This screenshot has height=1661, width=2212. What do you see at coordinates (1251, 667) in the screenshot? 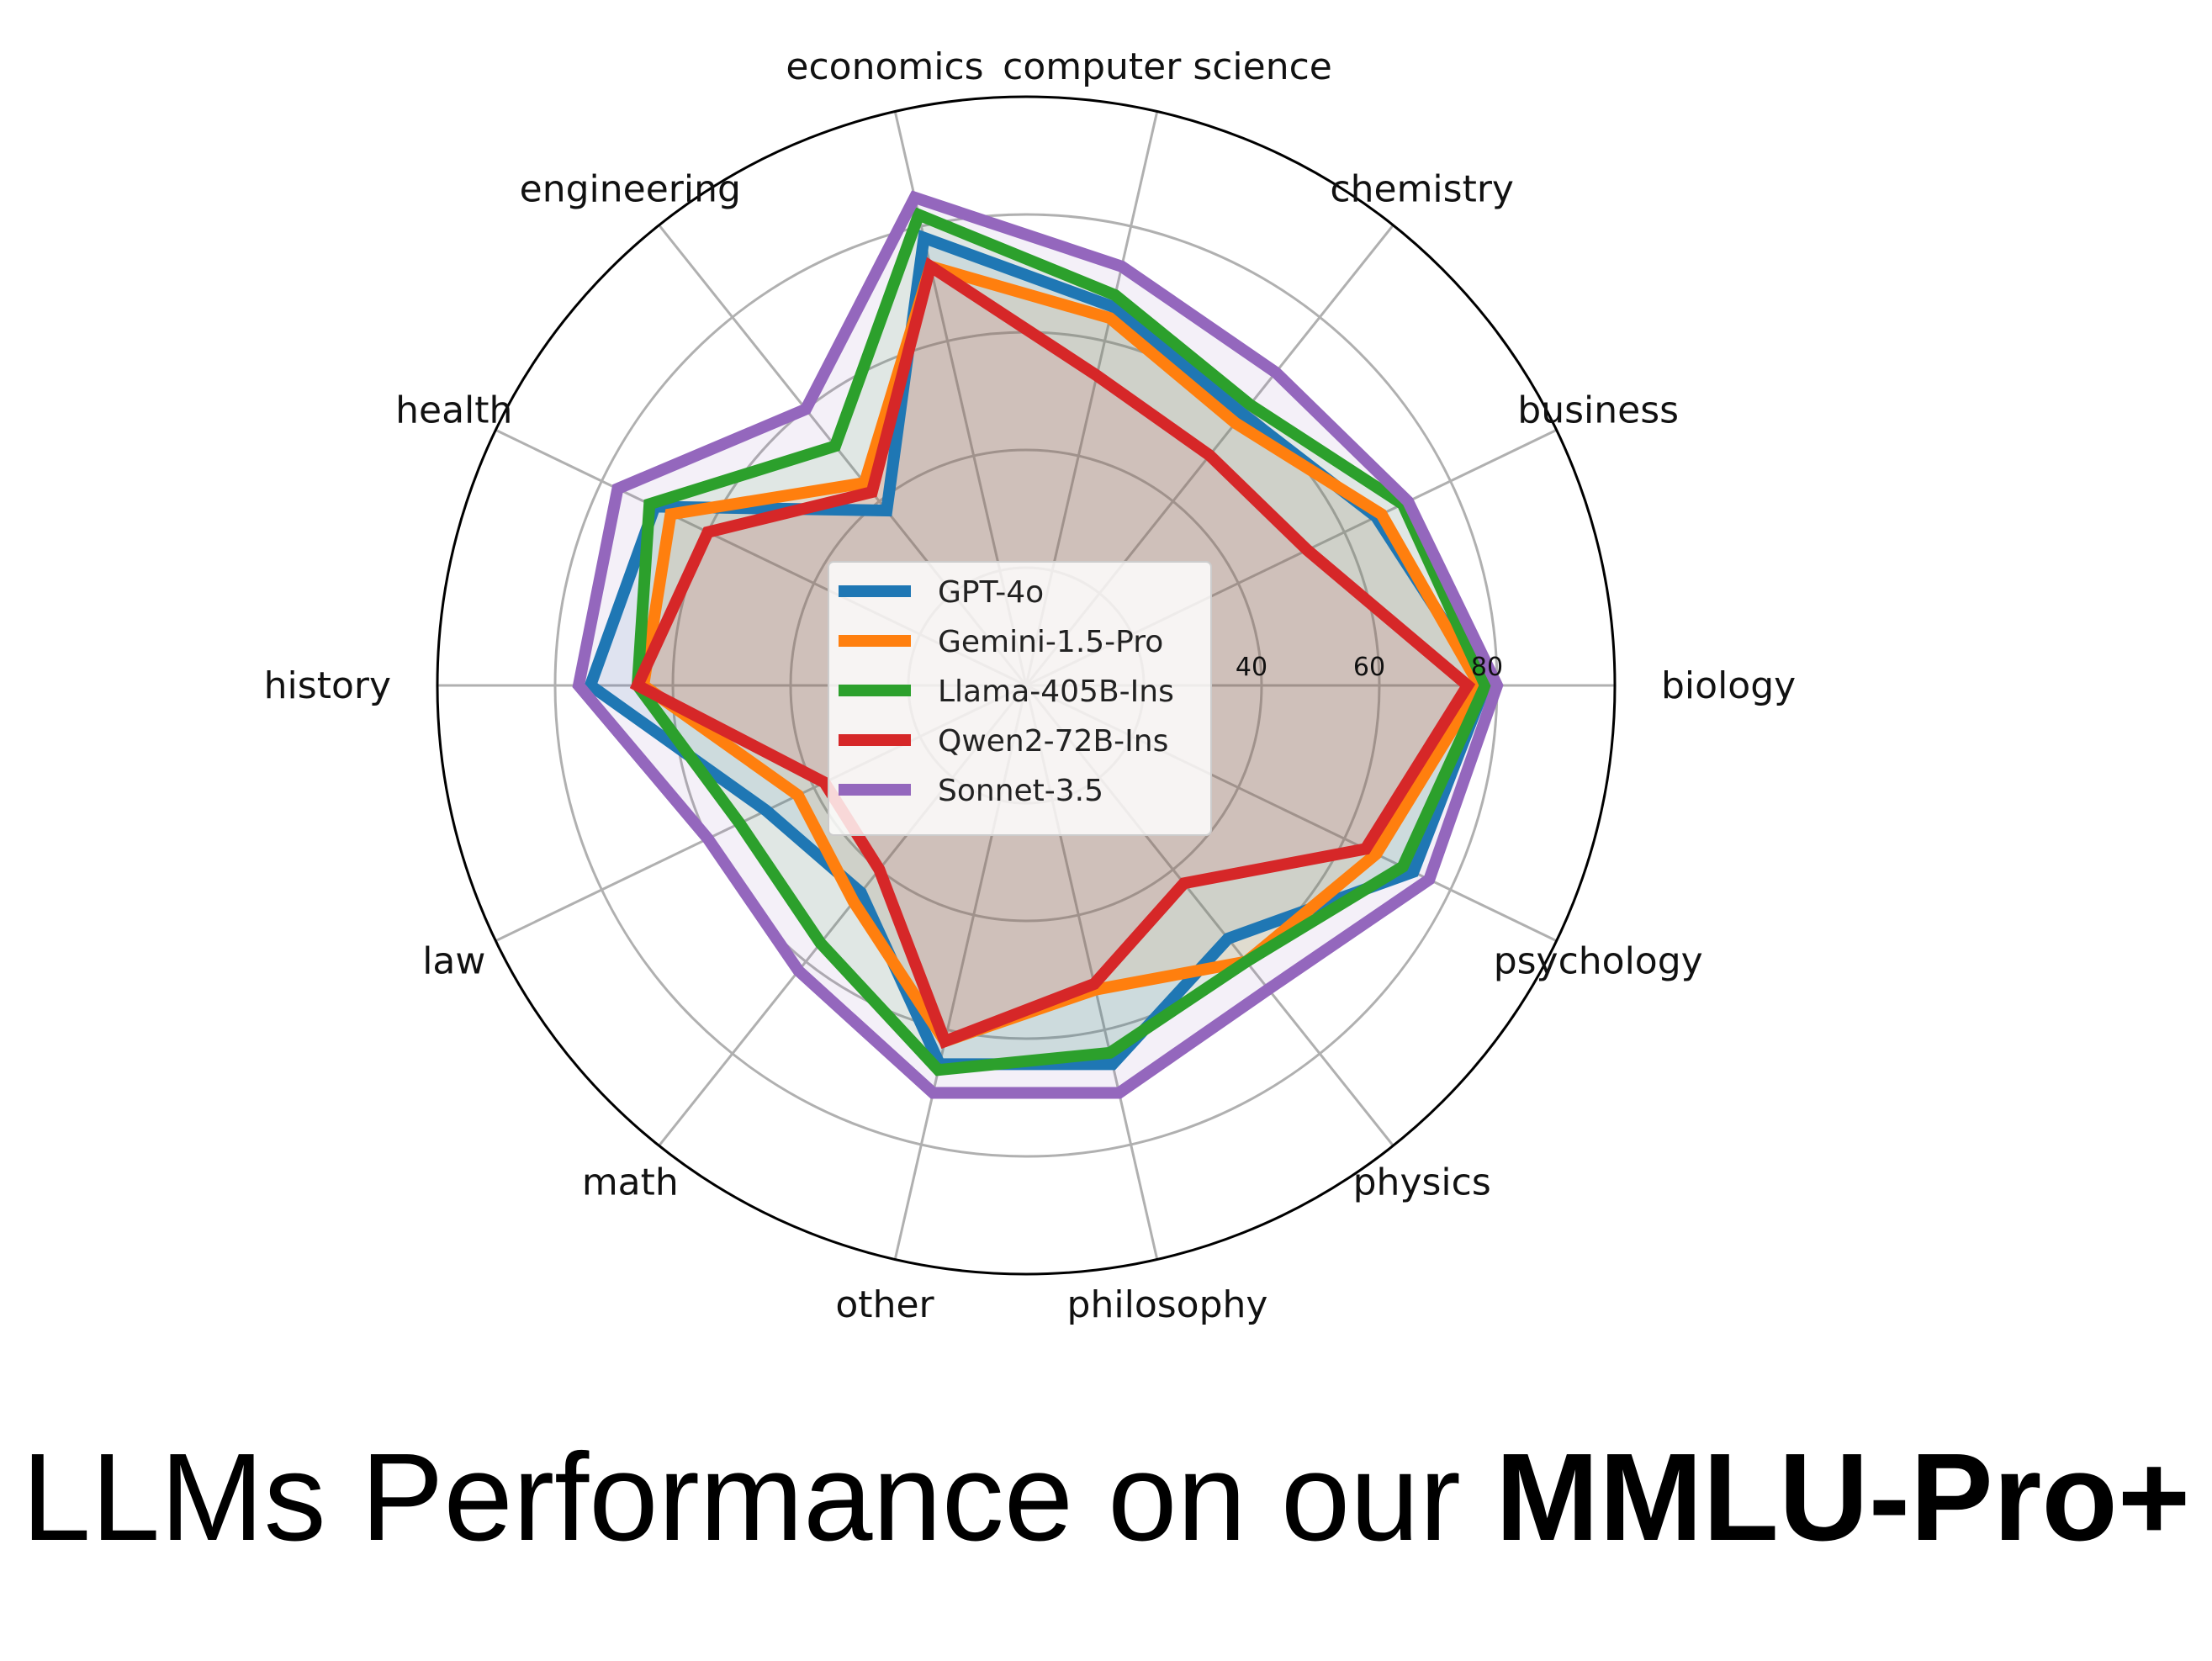
I see `radial-tick-label: 40` at bounding box center [1251, 667].